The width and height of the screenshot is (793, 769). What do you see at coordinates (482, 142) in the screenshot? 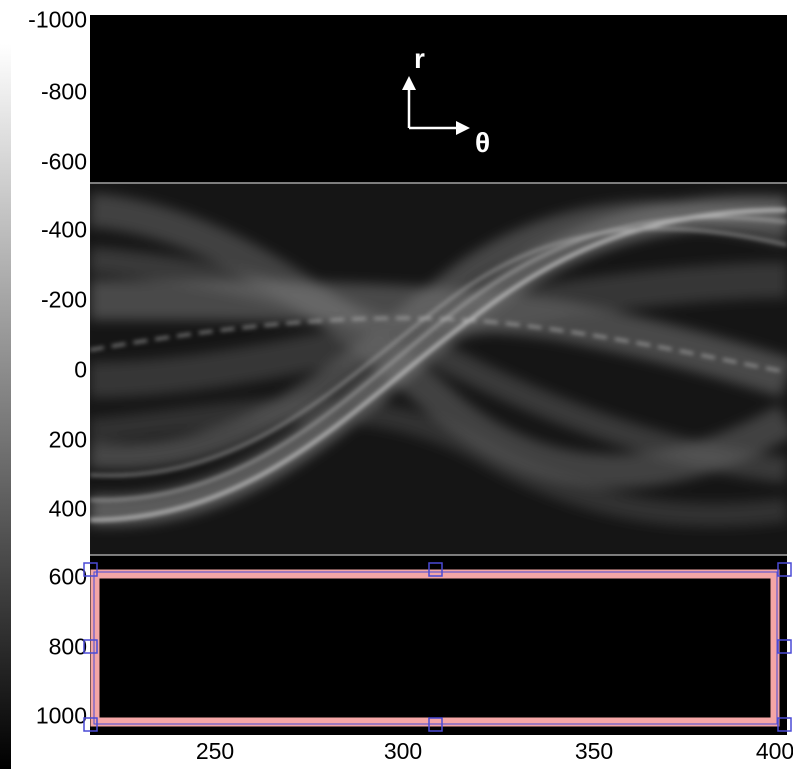
I see `theta-label: θ` at bounding box center [482, 142].